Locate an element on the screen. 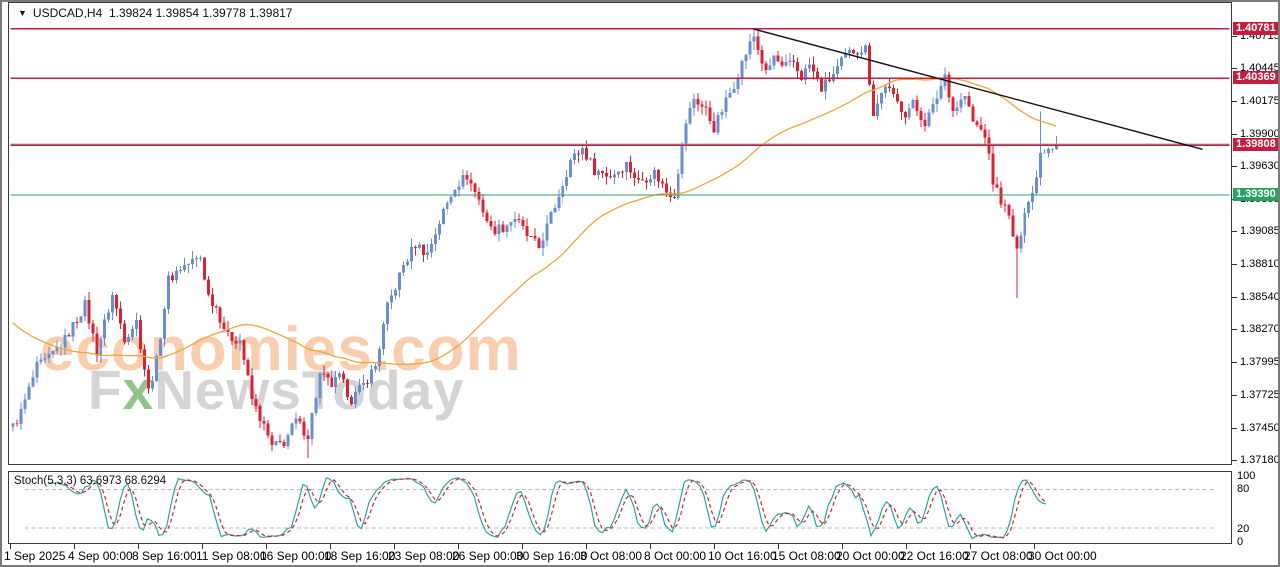 This screenshot has height=567, width=1280. stochastic-indicator-label: Stoch(5,3,3) 63.6973 68.6294 is located at coordinates (90, 481).